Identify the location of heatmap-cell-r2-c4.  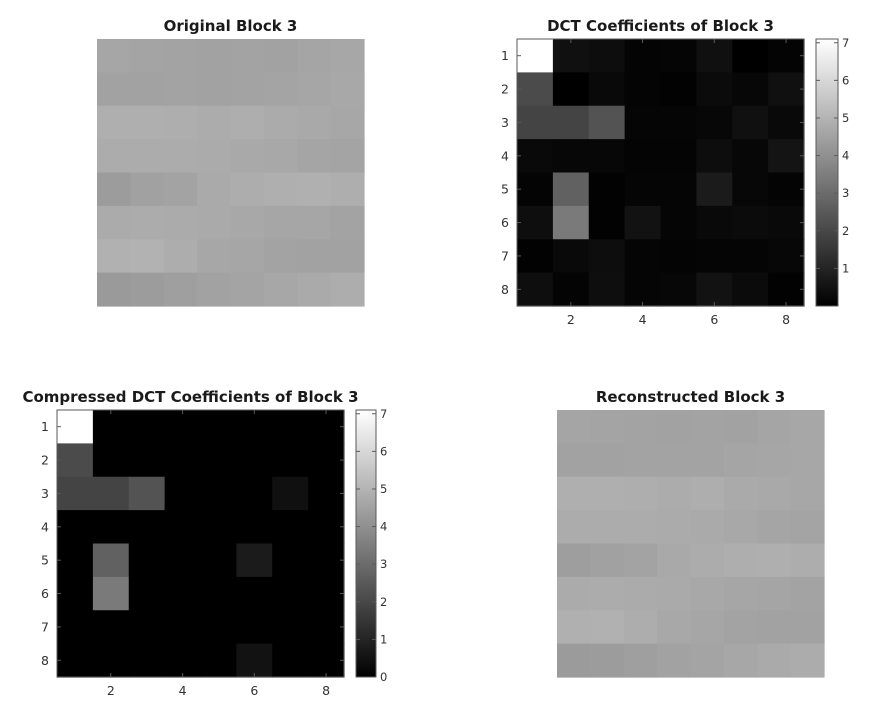
(183, 460).